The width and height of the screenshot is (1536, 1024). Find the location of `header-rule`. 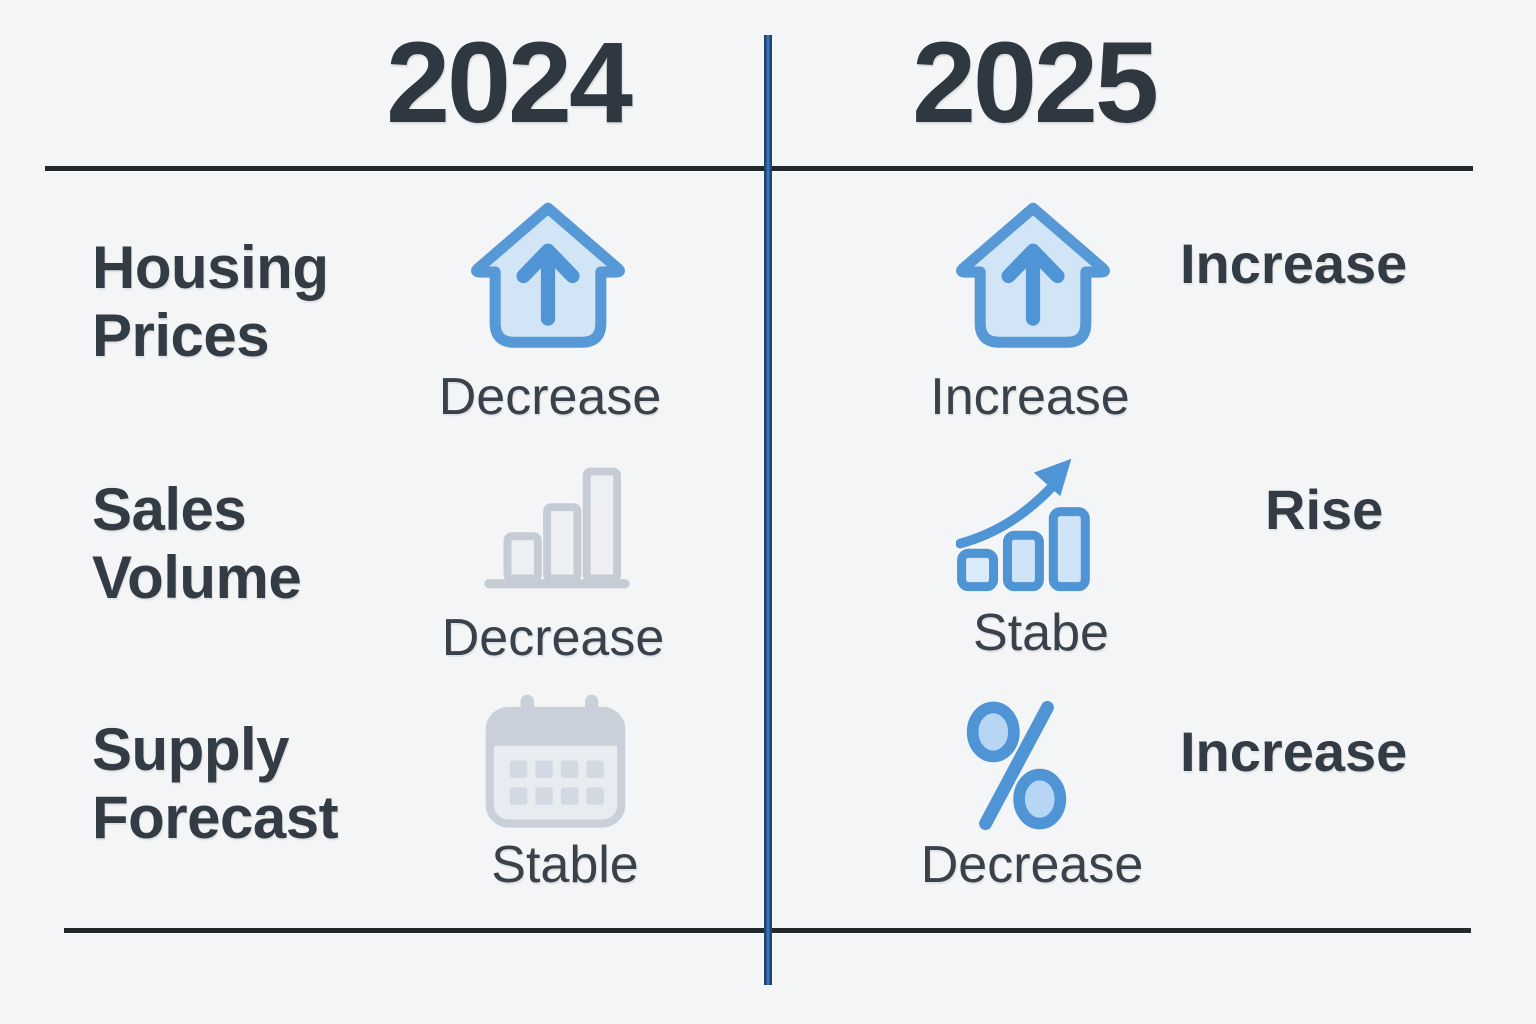

header-rule is located at coordinates (759, 168).